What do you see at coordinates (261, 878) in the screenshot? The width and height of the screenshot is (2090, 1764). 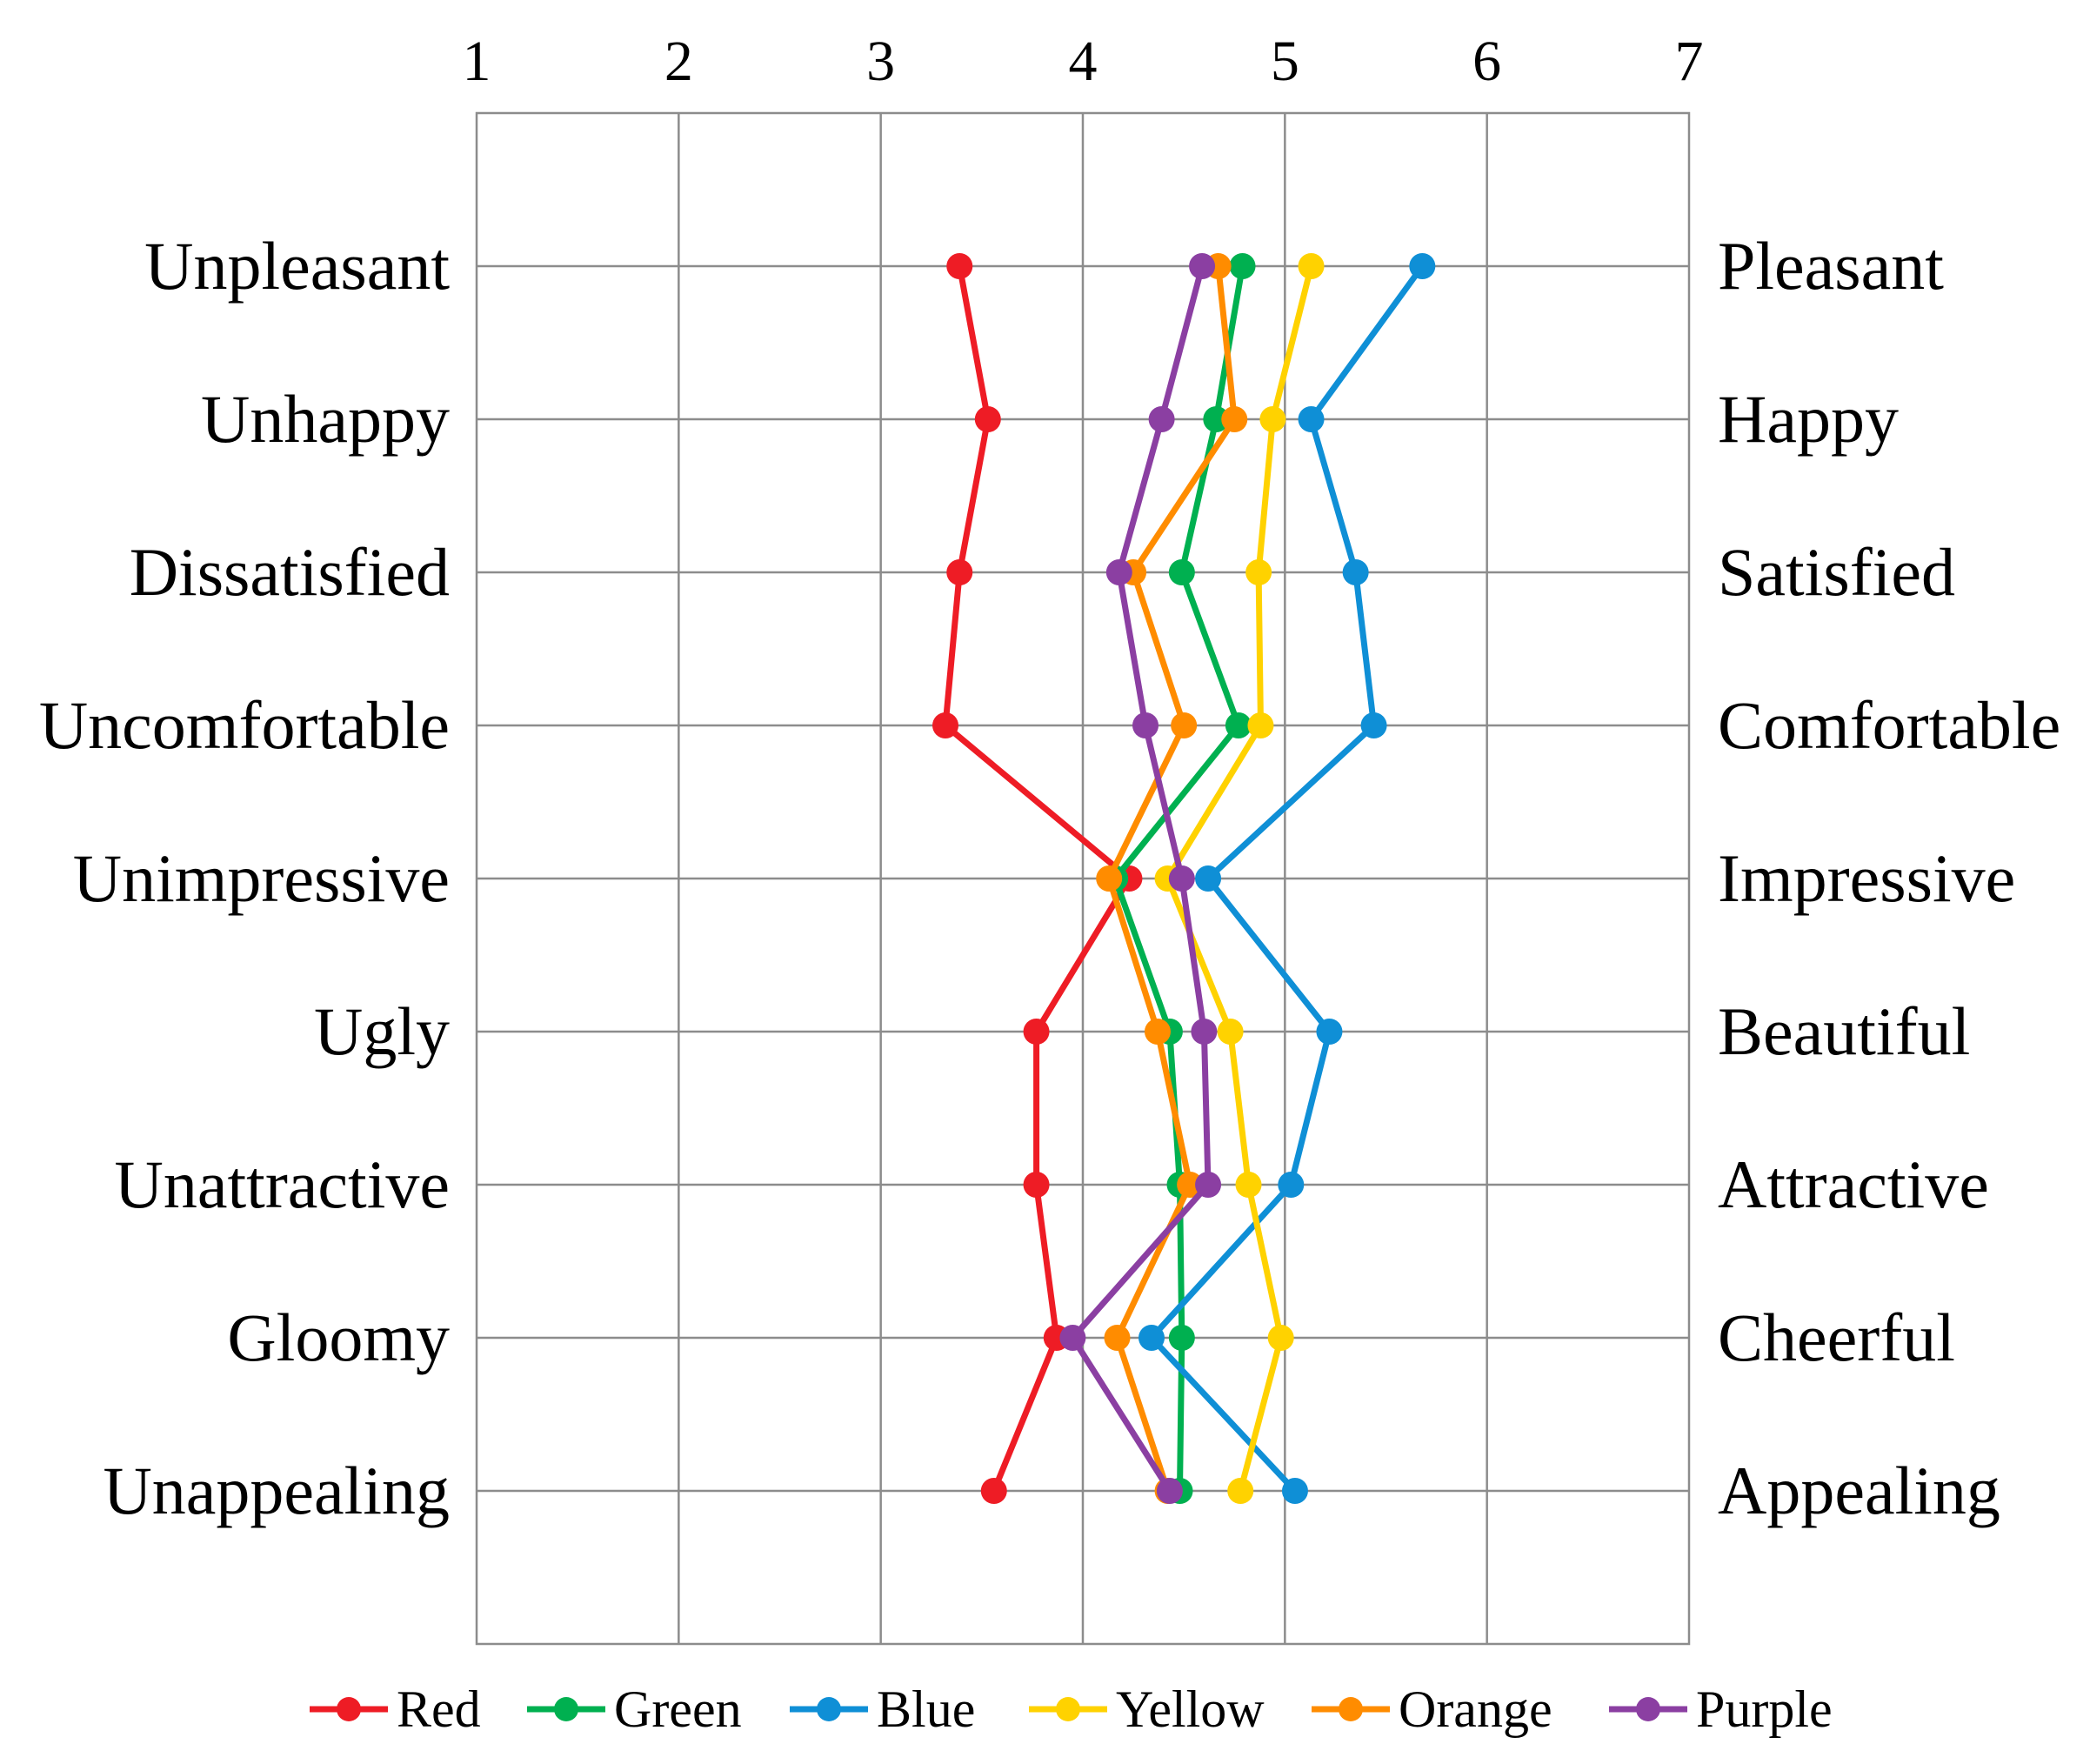 I see `left-category-label: Unimpressive` at bounding box center [261, 878].